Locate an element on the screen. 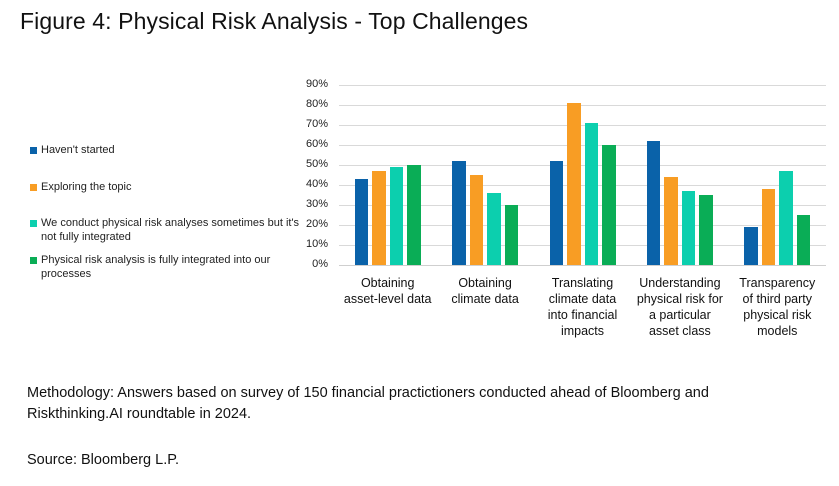 The image size is (839, 486). x-category-label: Obtaining climate data is located at coordinates (484, 291).